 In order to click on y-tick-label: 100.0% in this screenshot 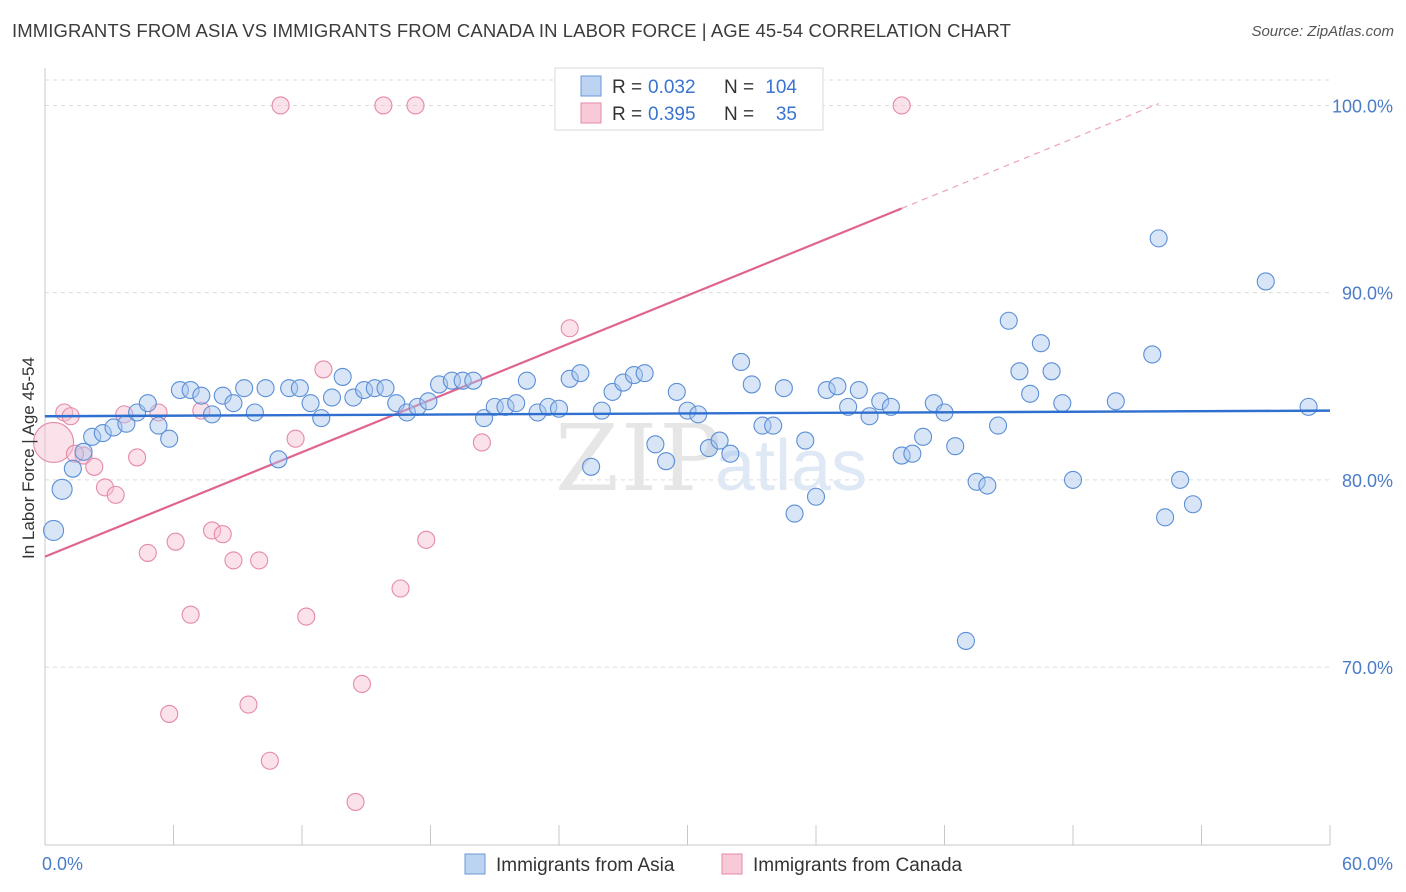, I will do `click(1362, 106)`.